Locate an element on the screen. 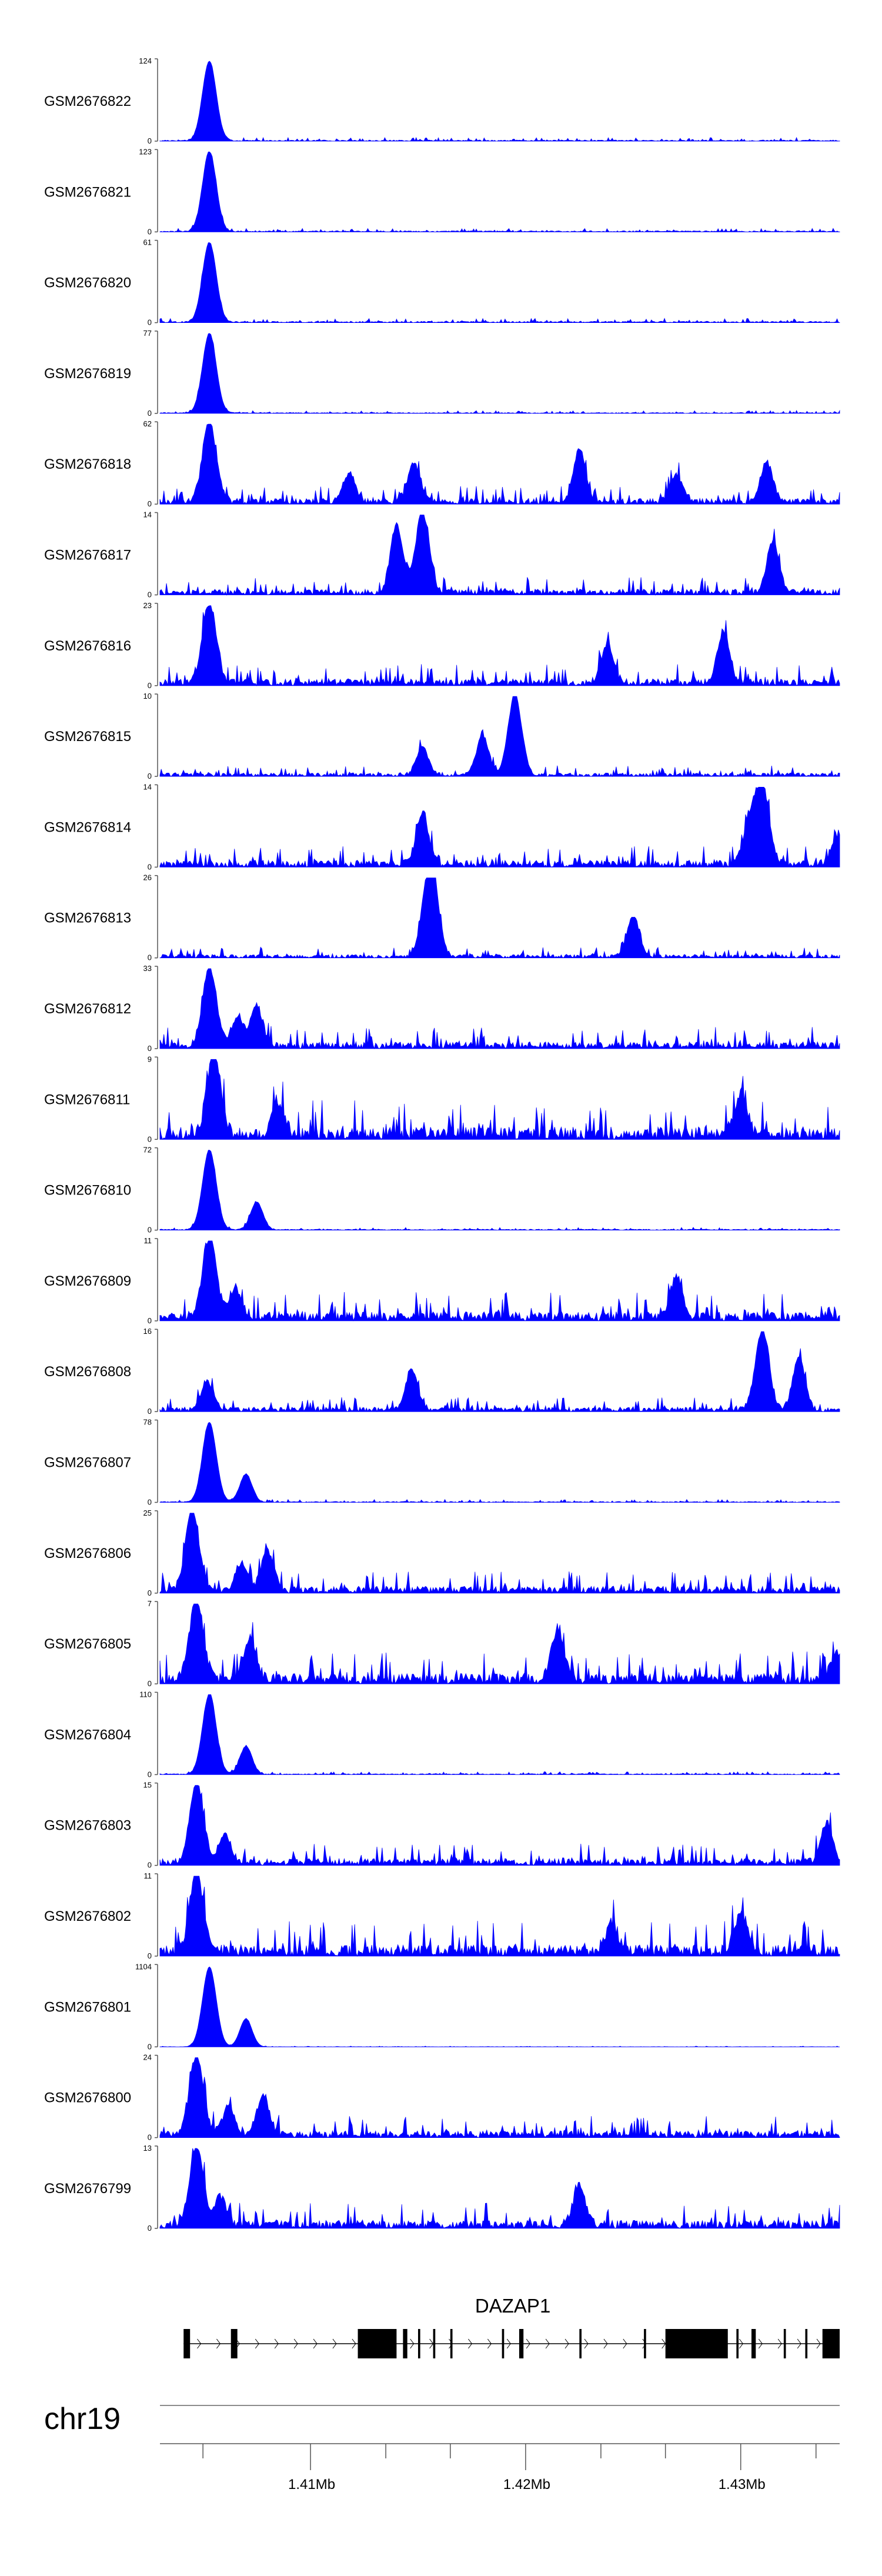 The image size is (882, 2576). track-label: GSM2676822 is located at coordinates (87, 101).